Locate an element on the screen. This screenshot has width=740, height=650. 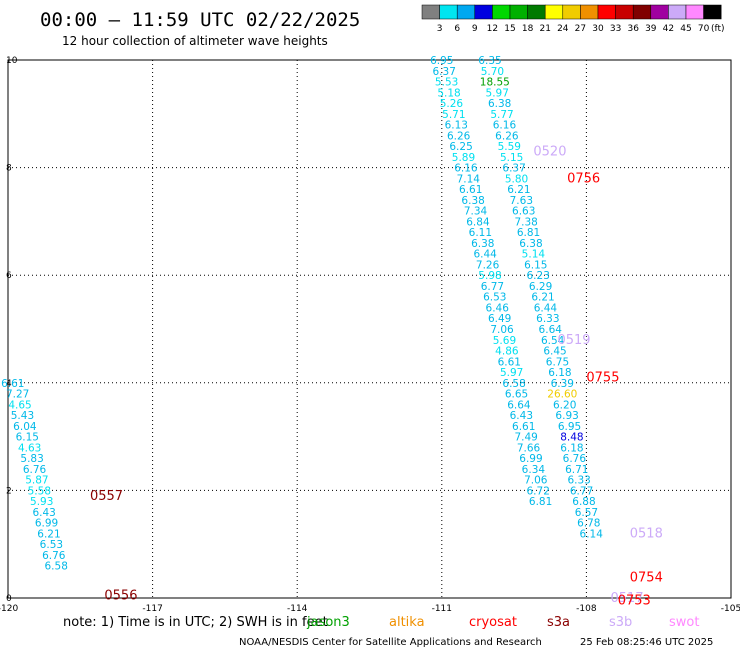
wave-height-point: 6.84 is located at coordinates (478, 222).